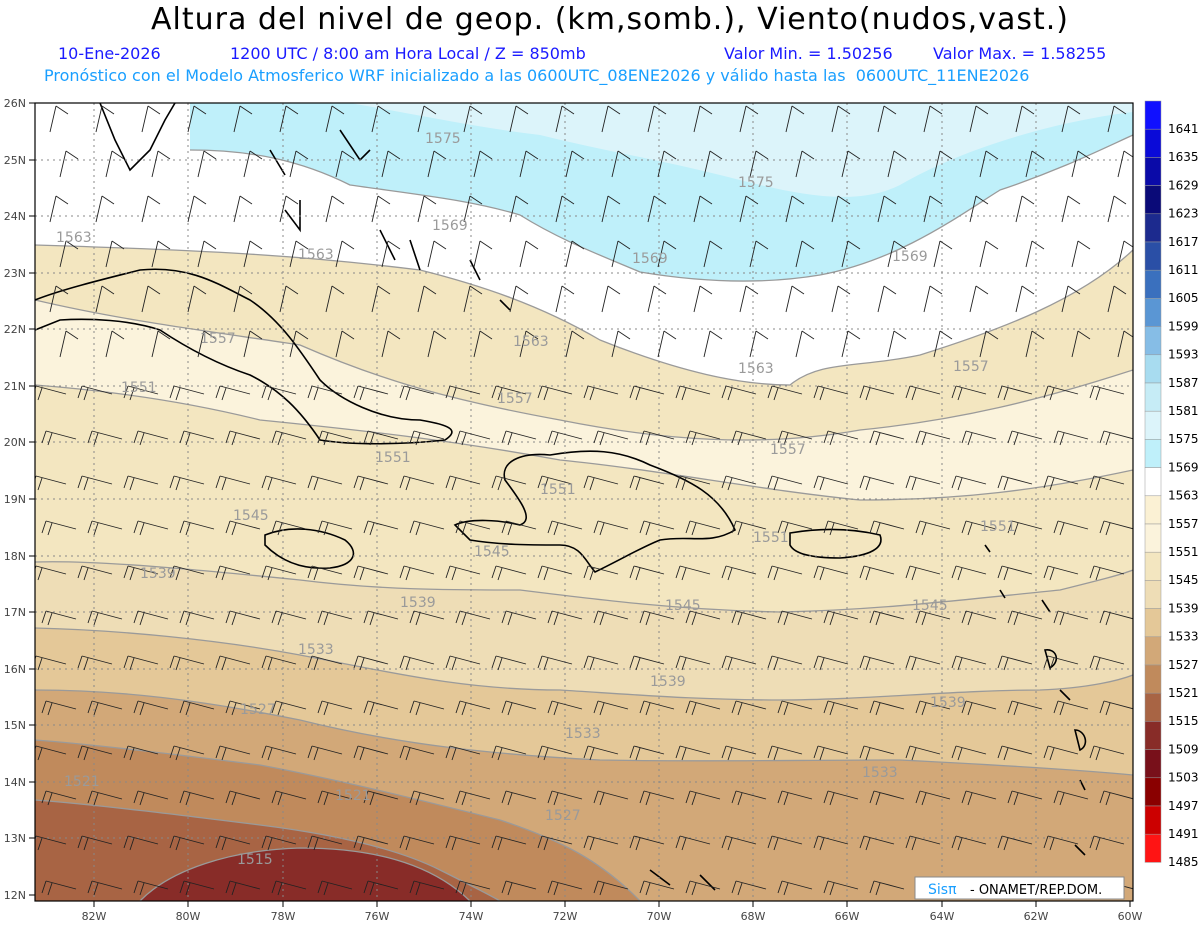 The width and height of the screenshot is (1200, 927). Describe the element at coordinates (583, 734) in the screenshot. I see `contour-label: 1533` at that location.